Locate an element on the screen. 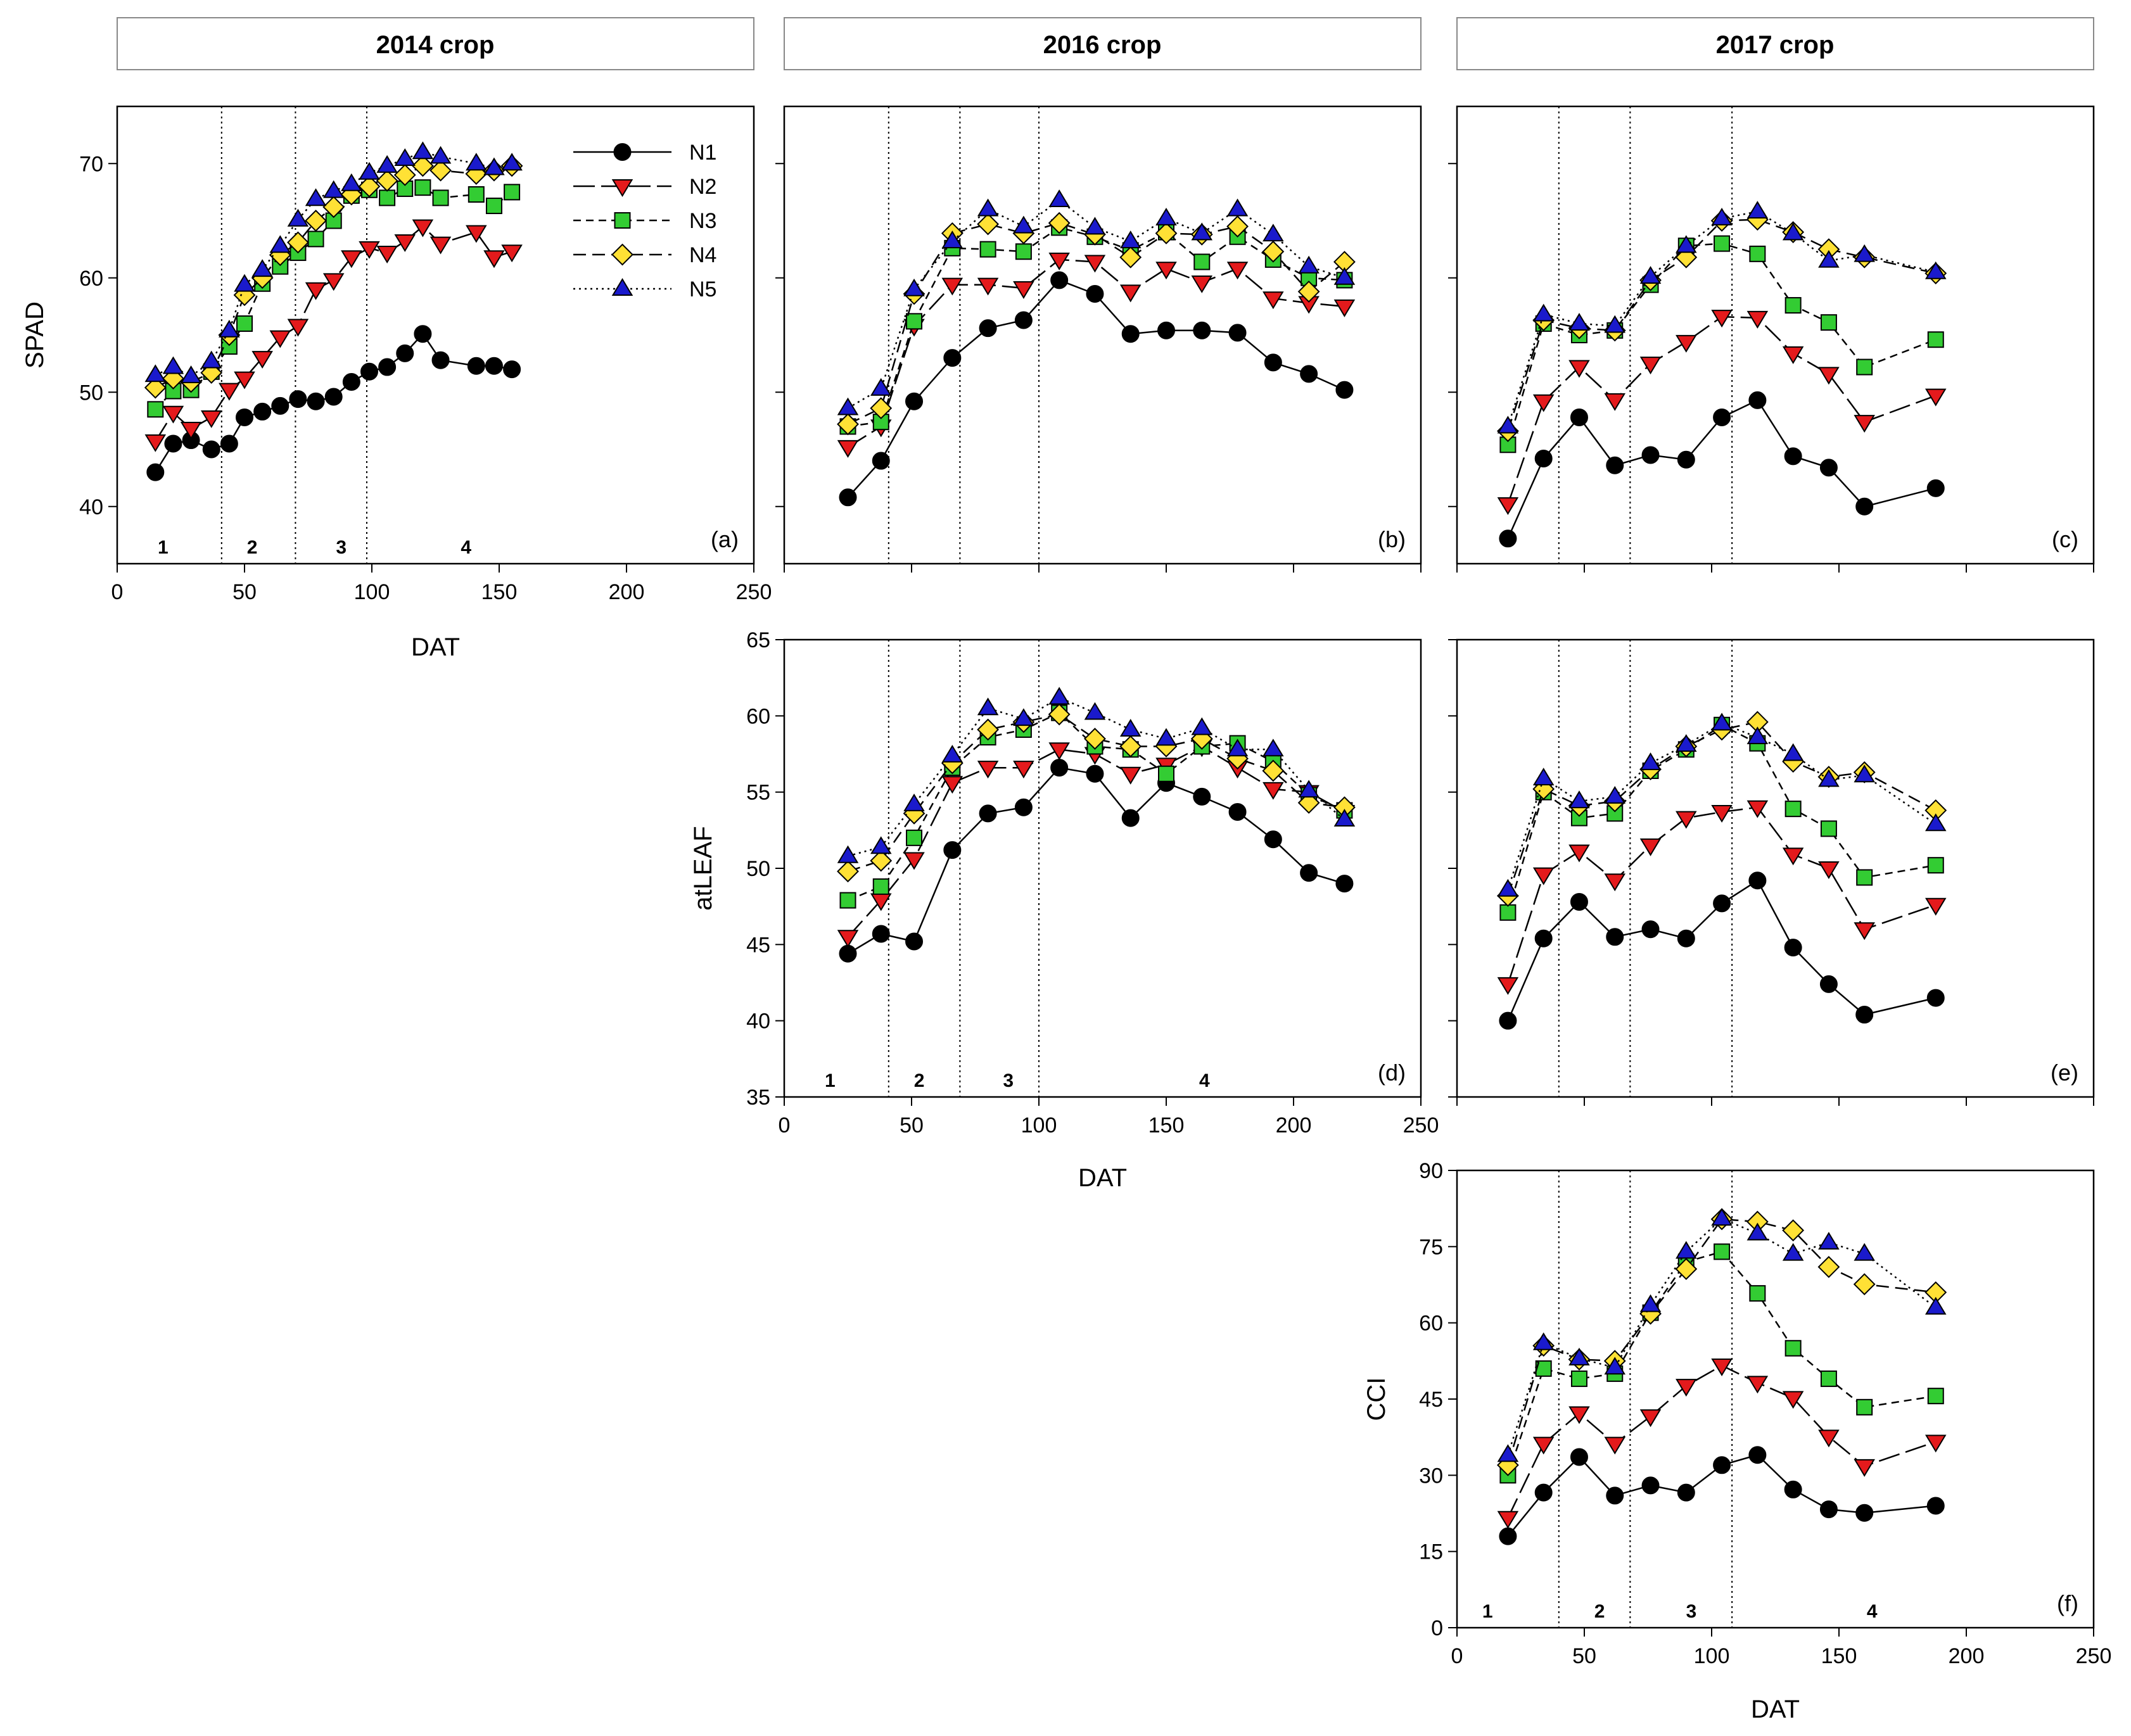  legend-item-n4: N4 is located at coordinates (644, 255).